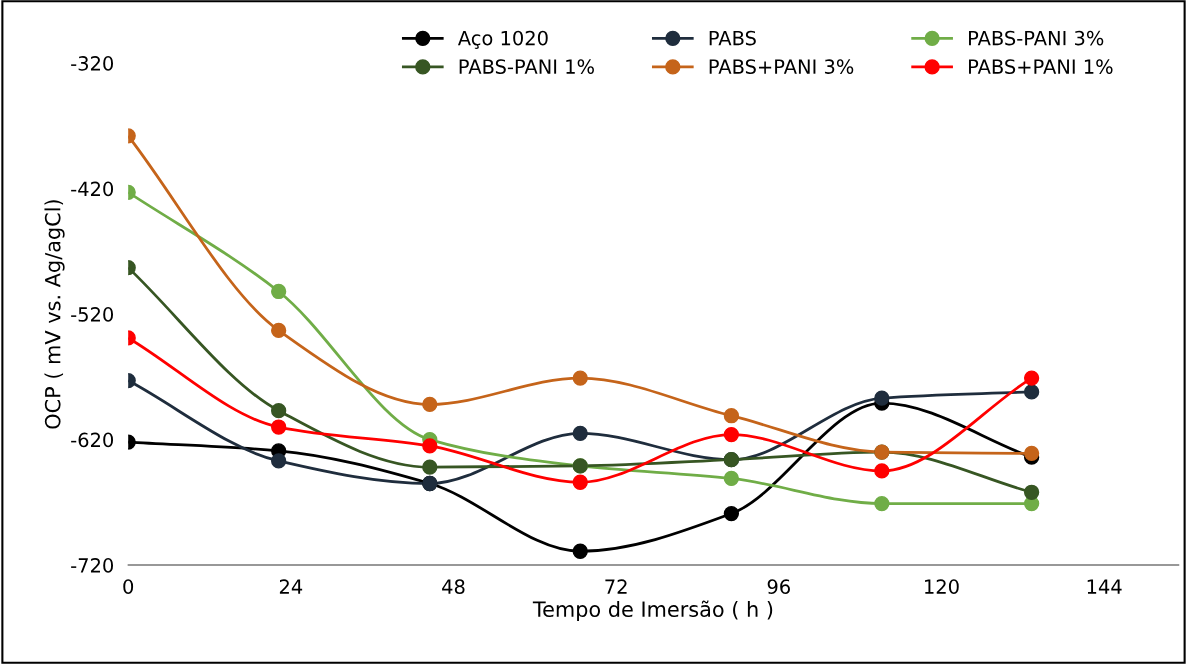 The height and width of the screenshot is (664, 1187). Describe the element at coordinates (92, 314) in the screenshot. I see `y-tick-label: -520` at that location.